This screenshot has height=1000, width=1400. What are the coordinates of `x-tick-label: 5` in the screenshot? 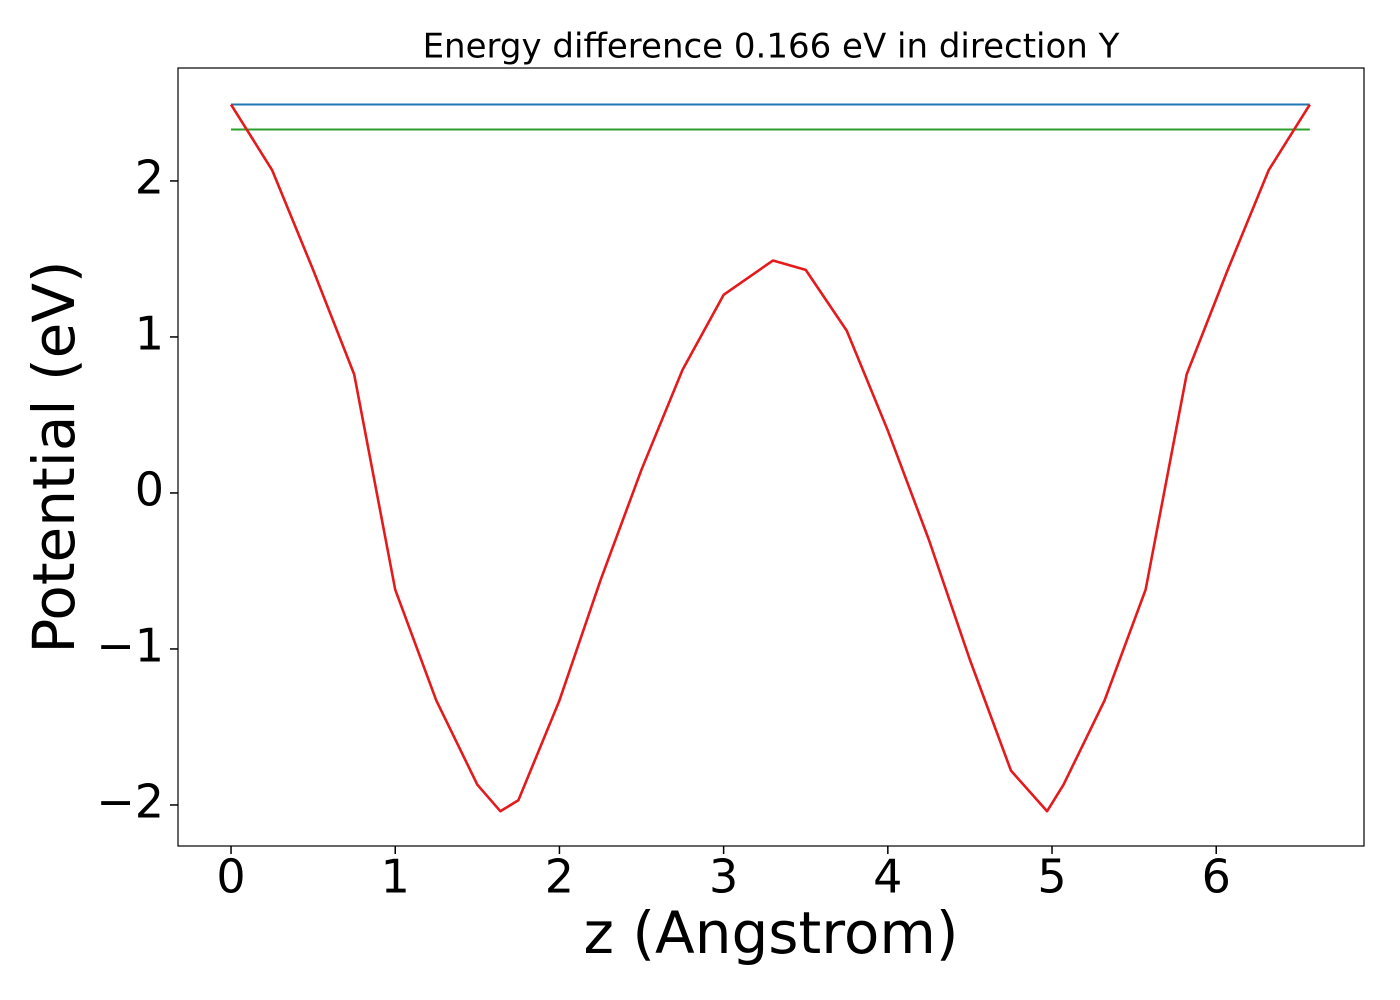 It's located at (1051, 877).